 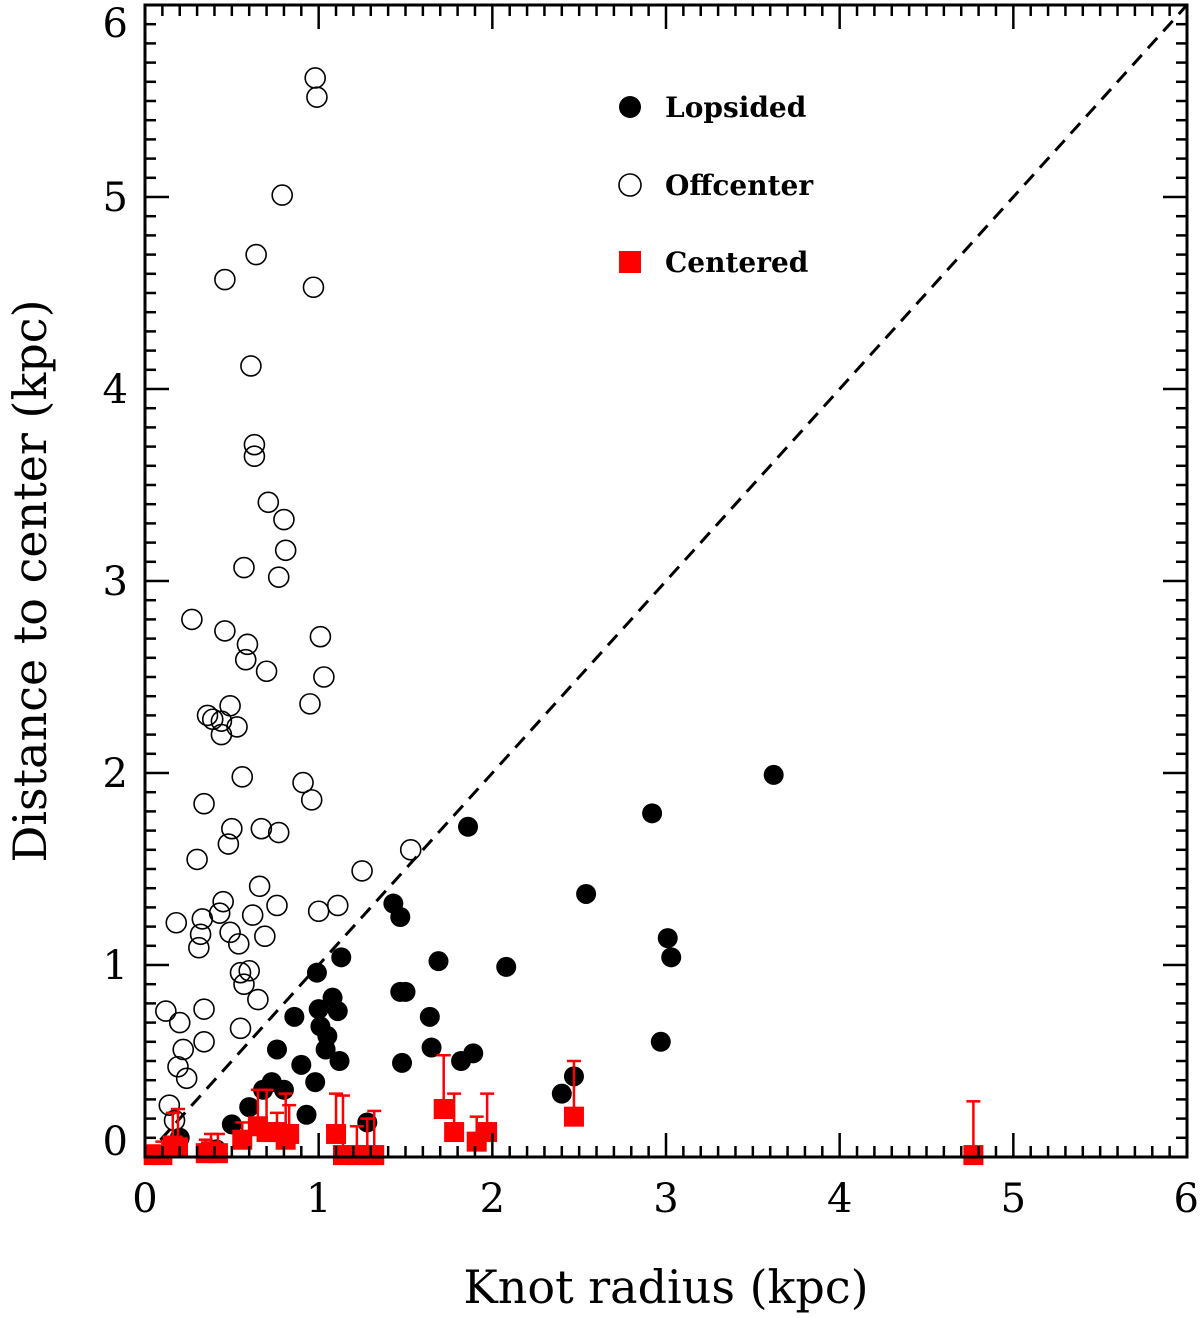 I want to click on x-tick-label: 2, so click(x=492, y=1199).